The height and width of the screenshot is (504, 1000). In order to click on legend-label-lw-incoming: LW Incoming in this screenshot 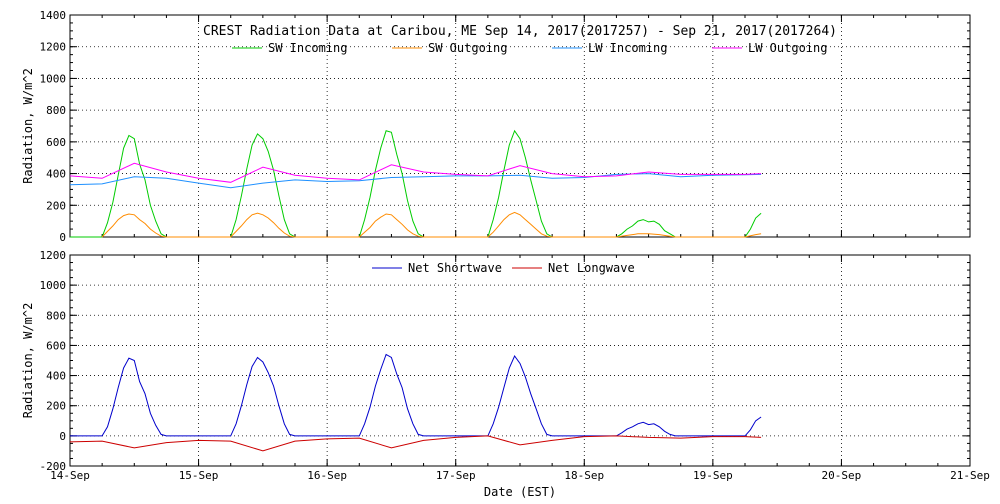, I will do `click(627, 48)`.